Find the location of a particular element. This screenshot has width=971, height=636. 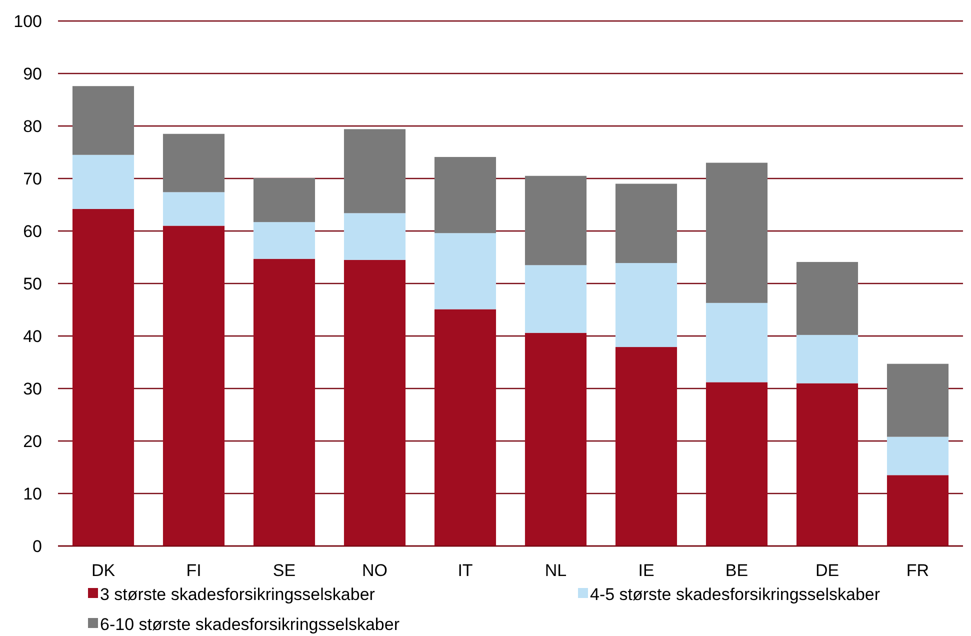

y-tick-label: 90 is located at coordinates (32, 74).